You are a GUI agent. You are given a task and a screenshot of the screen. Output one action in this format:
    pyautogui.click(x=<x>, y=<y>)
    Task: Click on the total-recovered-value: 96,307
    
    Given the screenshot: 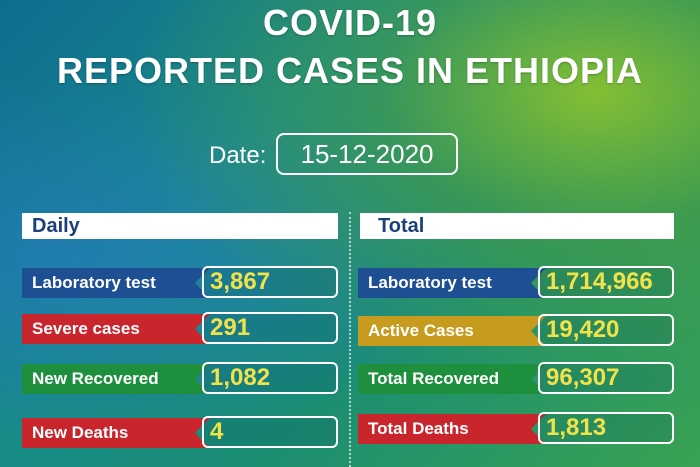 What is the action you would take?
    pyautogui.click(x=606, y=378)
    